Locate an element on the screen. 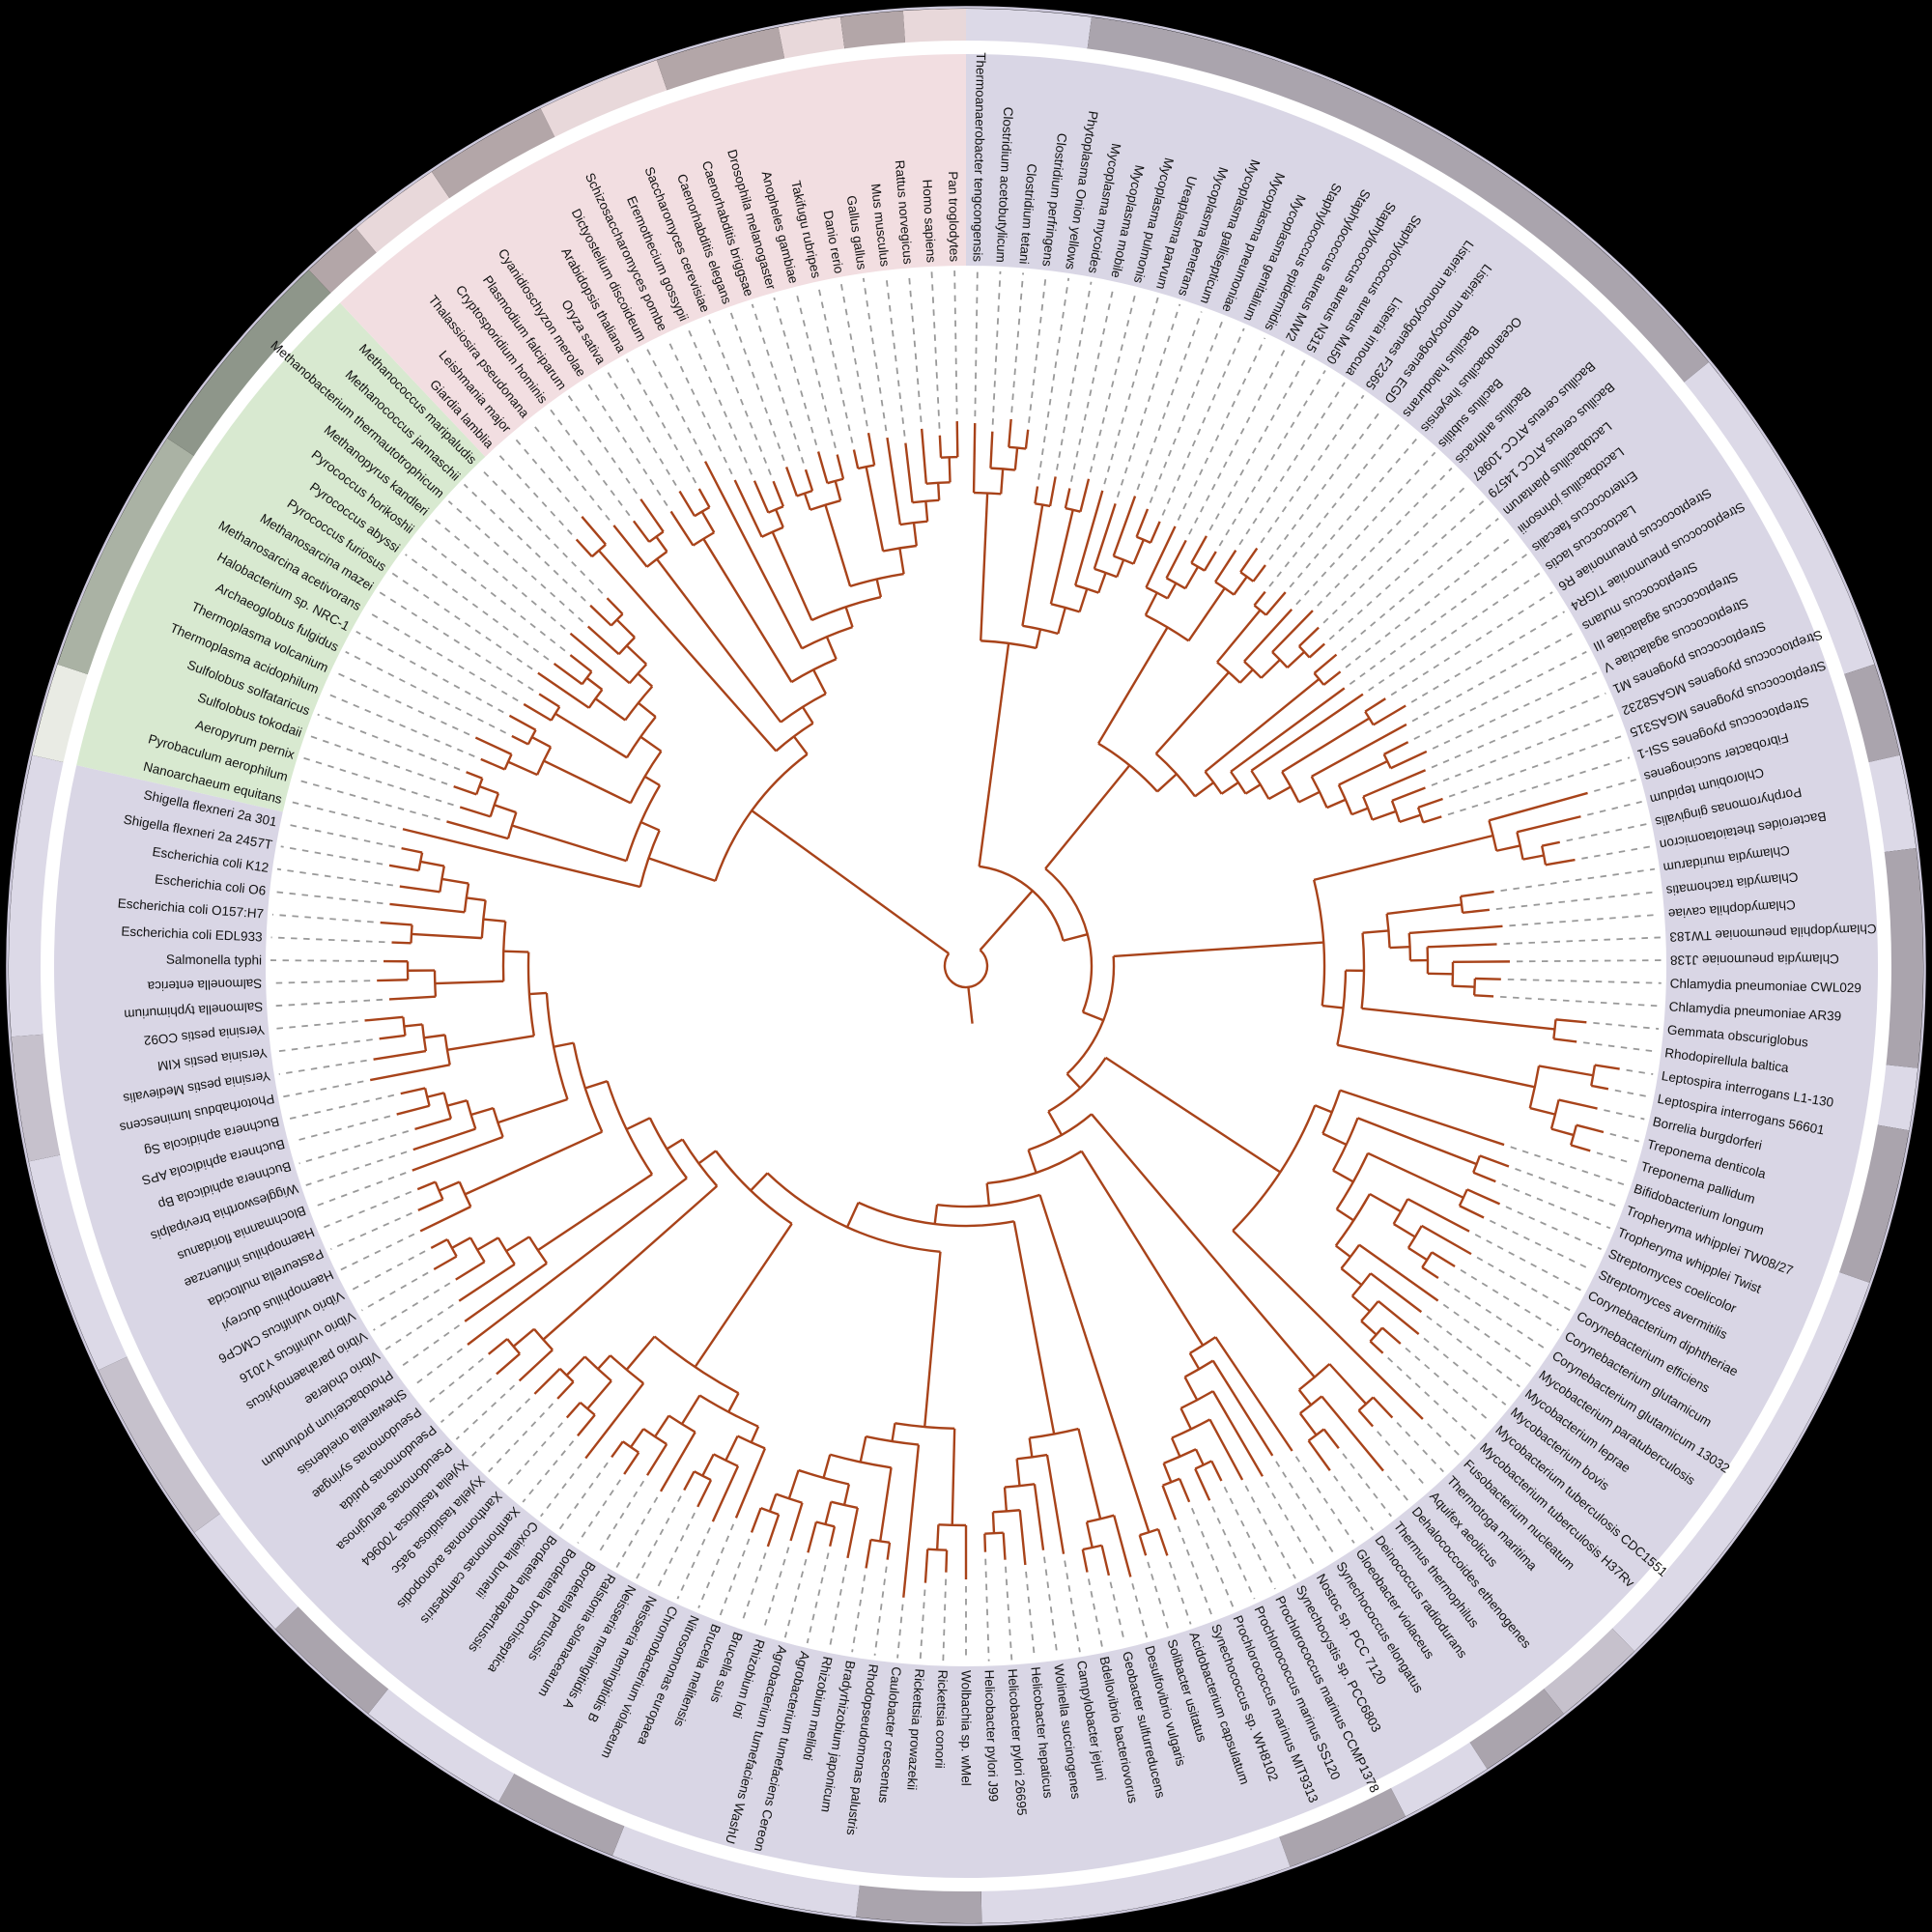 The height and width of the screenshot is (1932, 1932). species-label: Chlamydia pneumoniae CWL029 is located at coordinates (1765, 985).